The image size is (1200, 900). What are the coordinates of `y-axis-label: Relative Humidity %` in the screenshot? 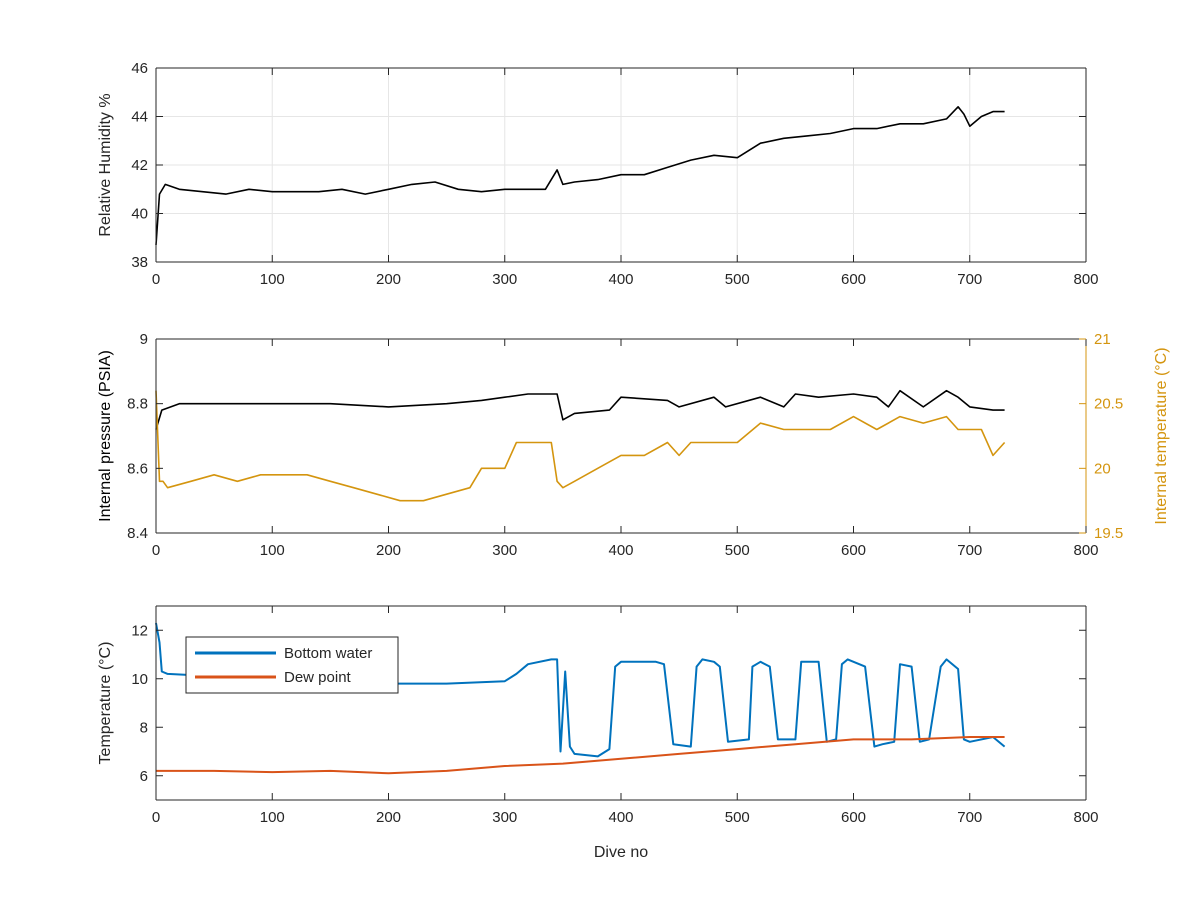 It's located at (105, 164).